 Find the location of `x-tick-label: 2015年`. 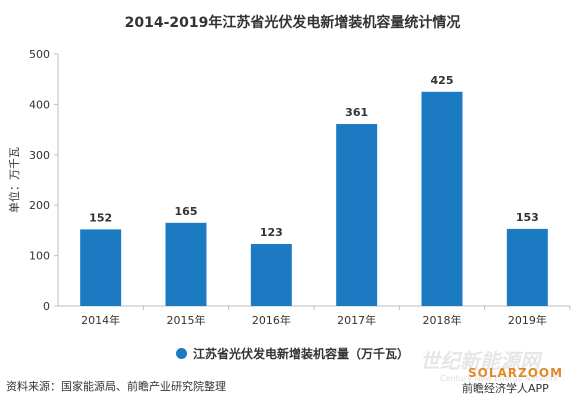

x-tick-label: 2015年 is located at coordinates (186, 320).